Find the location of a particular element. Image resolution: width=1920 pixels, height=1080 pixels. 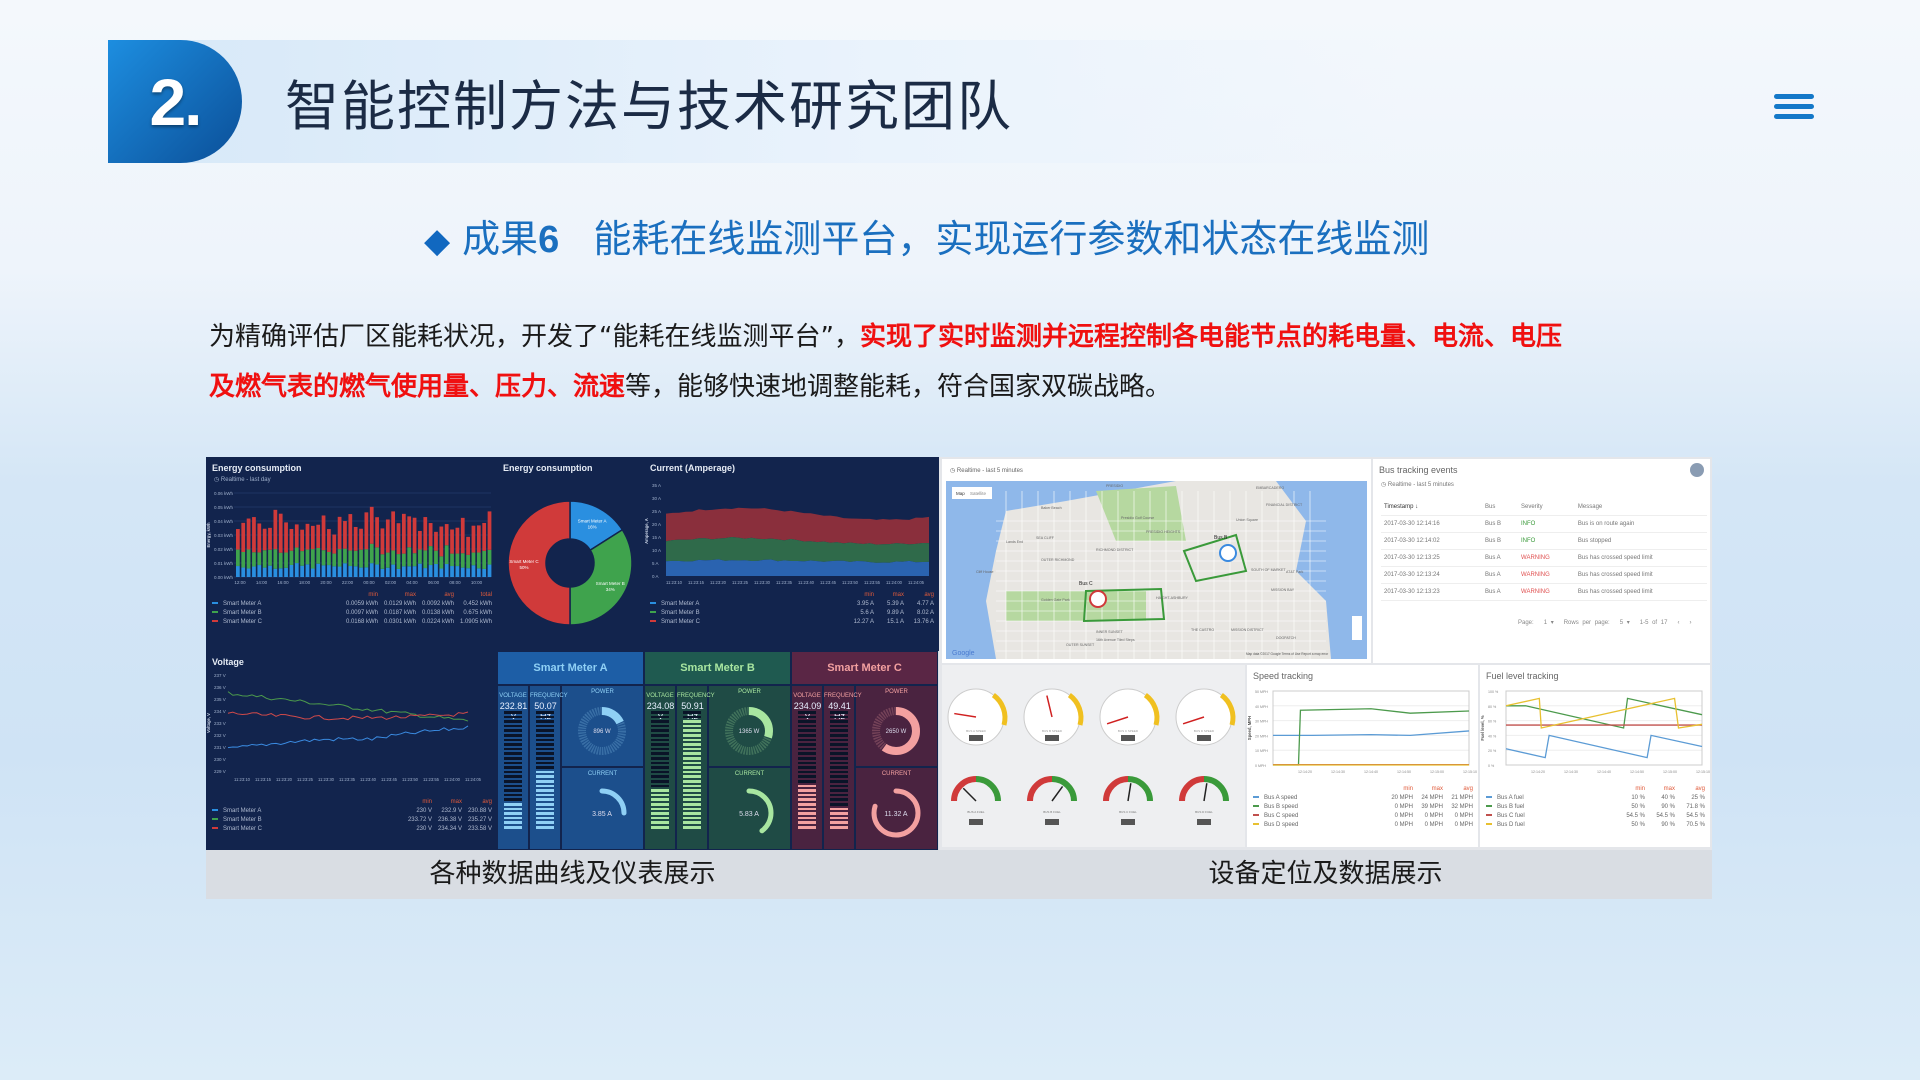

cell: 2017-03-30 12:14:02 is located at coordinates (1431, 541).